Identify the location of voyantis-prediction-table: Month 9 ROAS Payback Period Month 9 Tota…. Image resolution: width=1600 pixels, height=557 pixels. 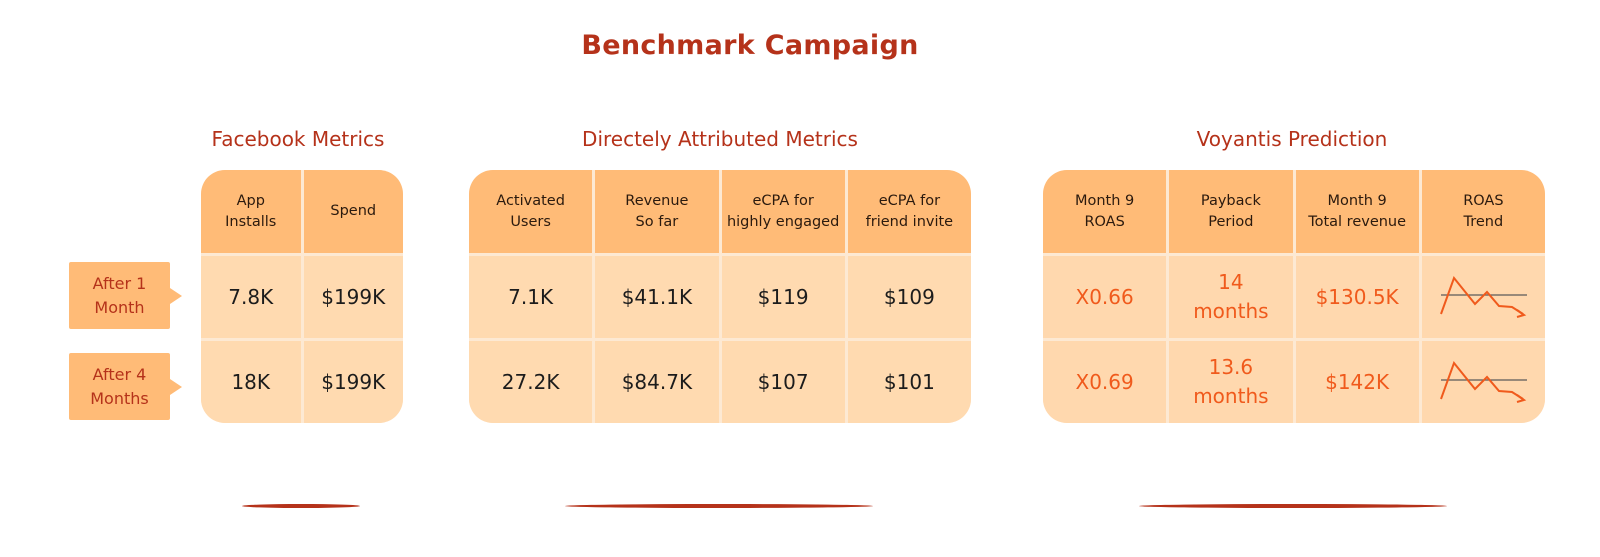
(1294, 296).